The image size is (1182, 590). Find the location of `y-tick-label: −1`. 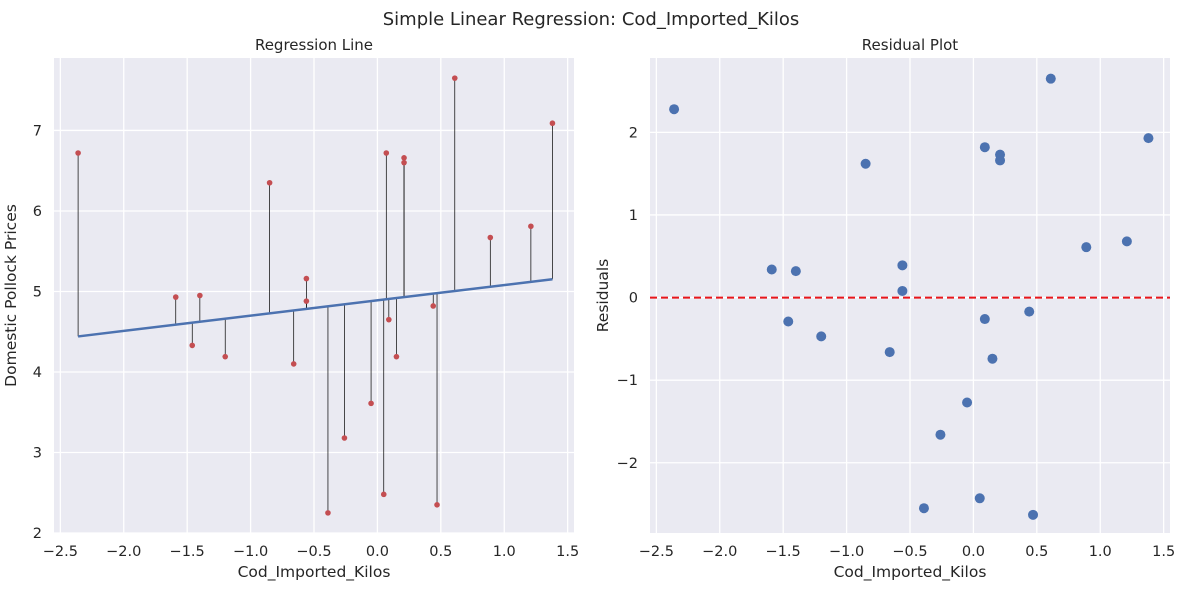

y-tick-label: −1 is located at coordinates (627, 381).